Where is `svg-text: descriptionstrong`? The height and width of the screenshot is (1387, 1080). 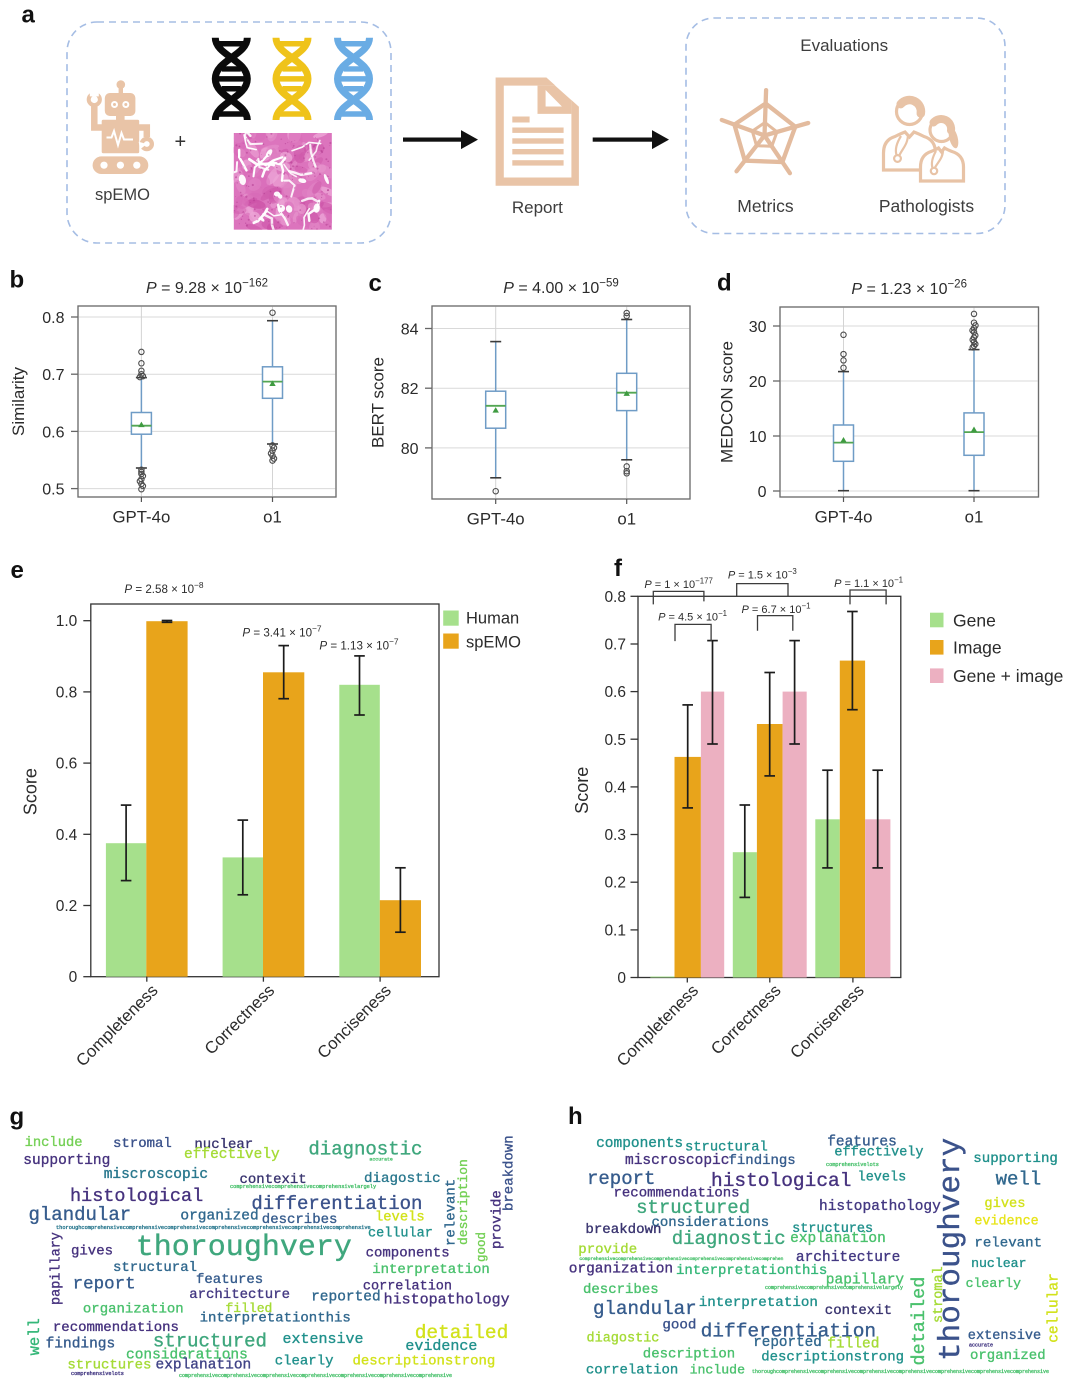 svg-text: descriptionstrong is located at coordinates (832, 1358).